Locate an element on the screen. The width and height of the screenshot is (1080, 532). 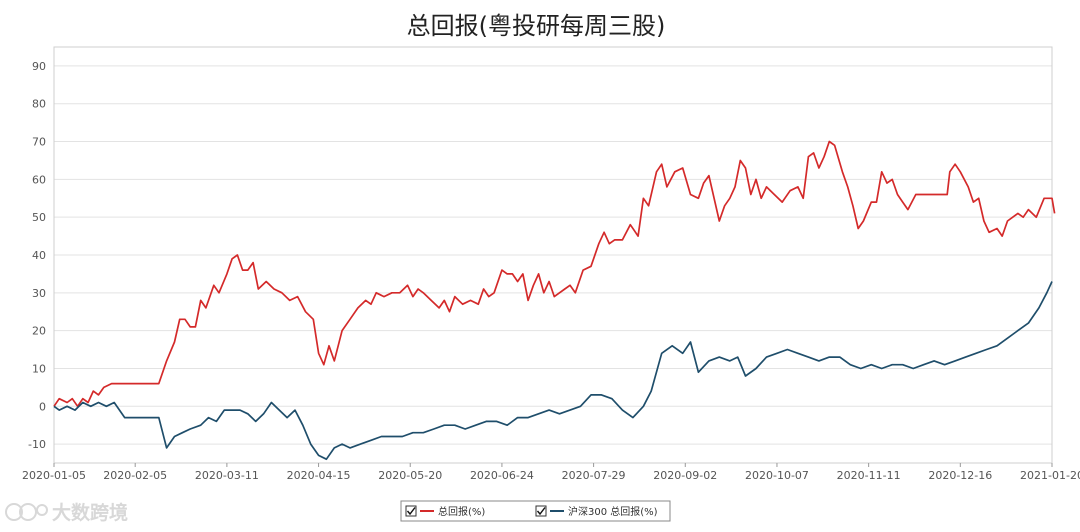
x-tick-label: 2020-10-07 is located at coordinates (777, 475).